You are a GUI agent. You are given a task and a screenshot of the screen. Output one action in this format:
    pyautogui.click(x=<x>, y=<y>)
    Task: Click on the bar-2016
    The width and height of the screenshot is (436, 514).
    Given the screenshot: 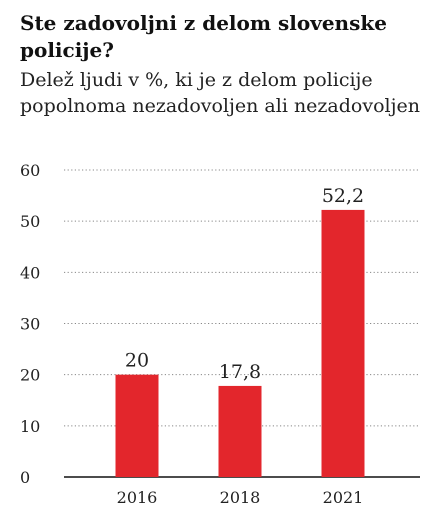 What is the action you would take?
    pyautogui.click(x=137, y=425)
    